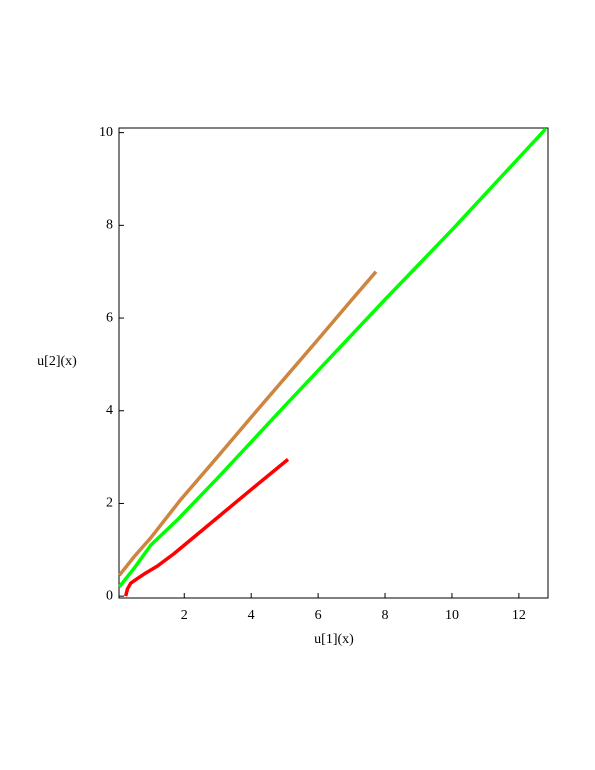  I want to click on y-tick-label: 4, so click(109, 410).